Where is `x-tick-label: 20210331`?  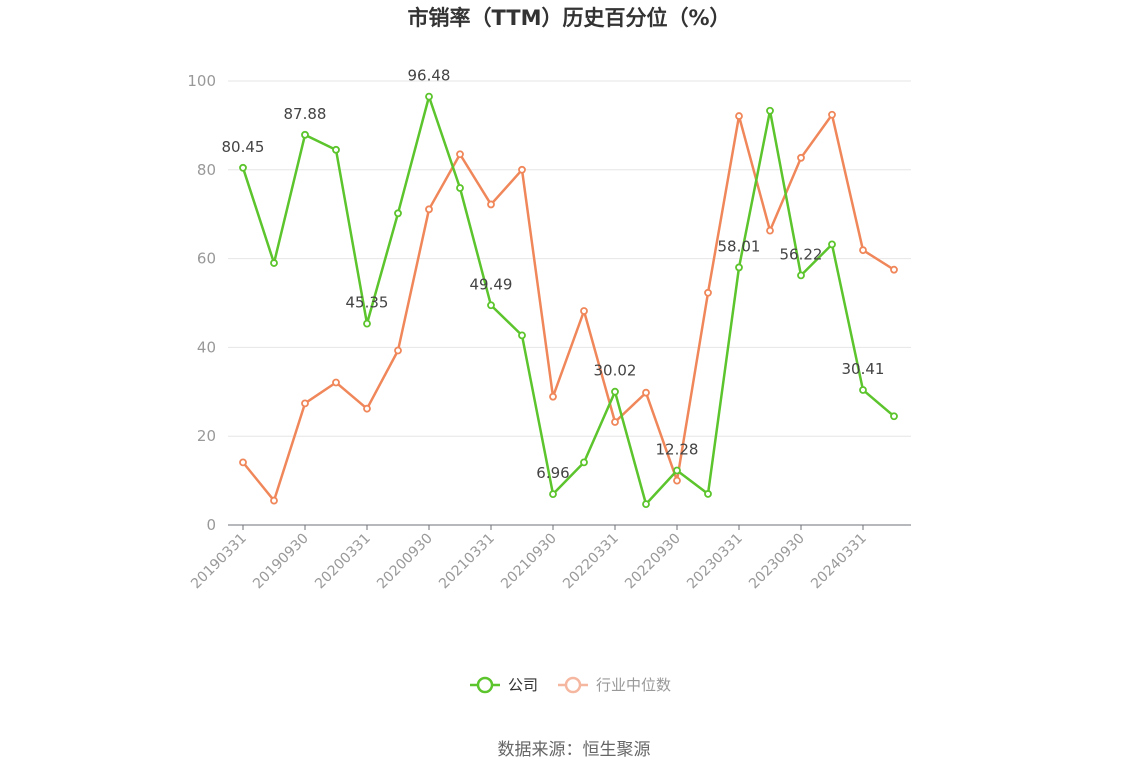
x-tick-label: 20210331 is located at coordinates (467, 562).